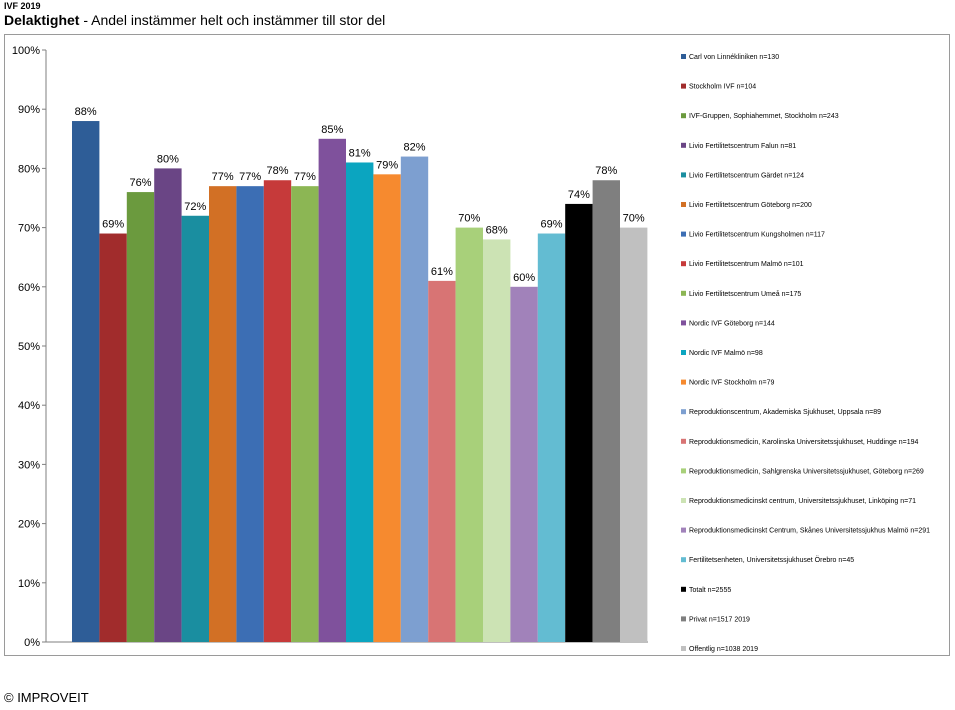 Image resolution: width=955 pixels, height=710 pixels. Describe the element at coordinates (719, 619) in the screenshot. I see `legend-entry: Privat n=1517 2019` at that location.